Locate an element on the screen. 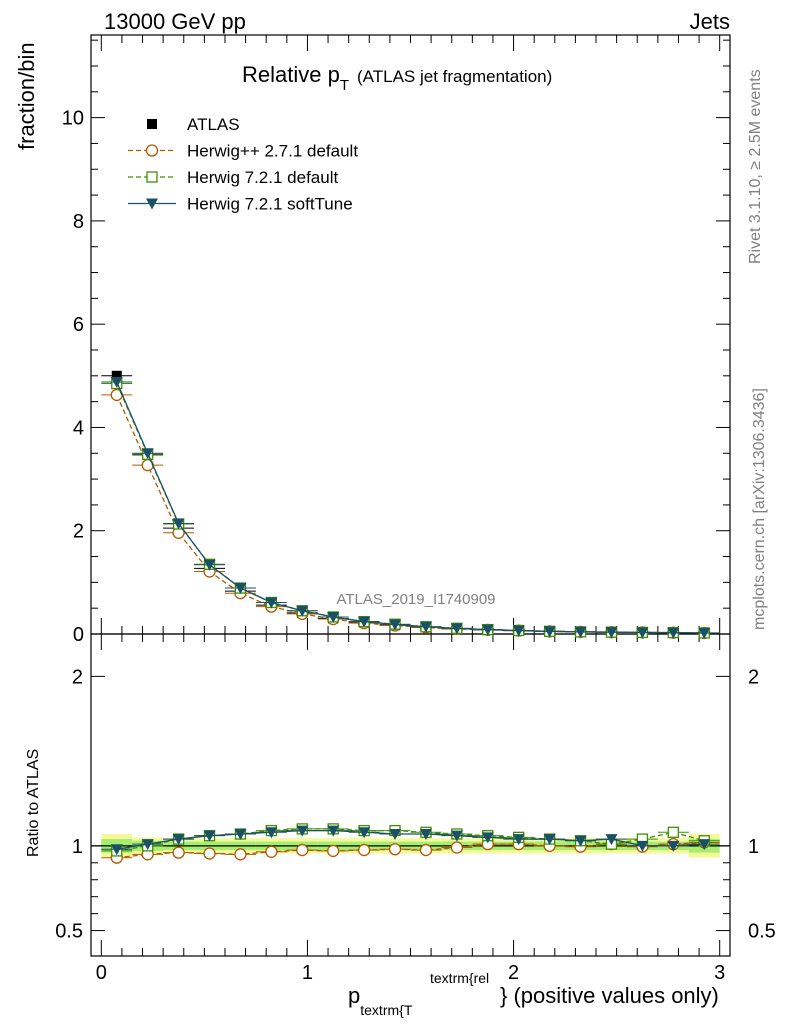 The width and height of the screenshot is (786, 1024). main-title-subscript: T is located at coordinates (344, 85).